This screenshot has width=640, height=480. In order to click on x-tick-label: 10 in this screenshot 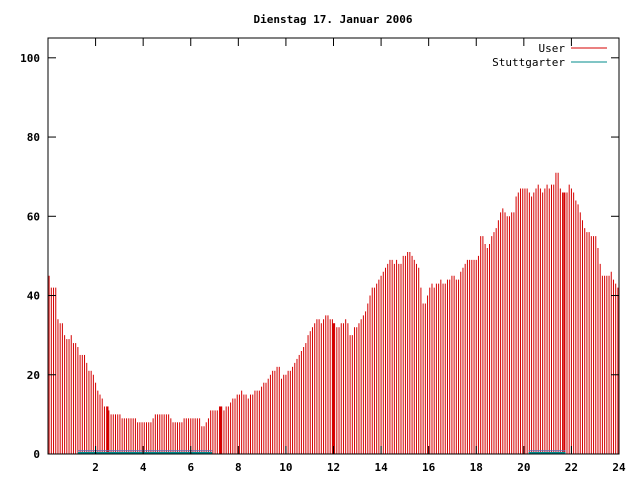, I will do `click(285, 467)`.